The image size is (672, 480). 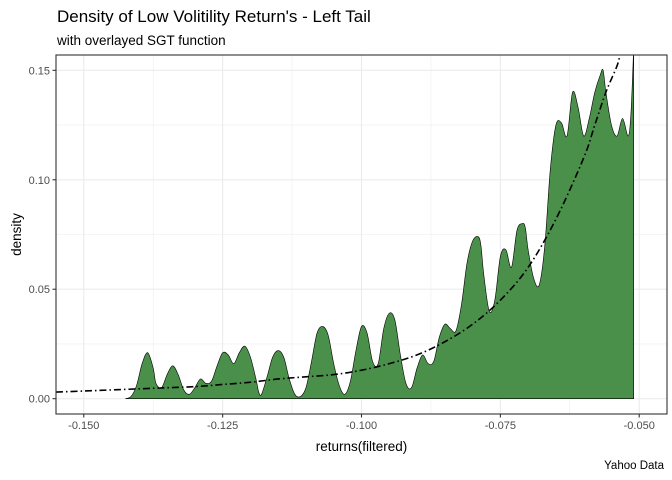 I want to click on y-axis-title: density, so click(x=16, y=234).